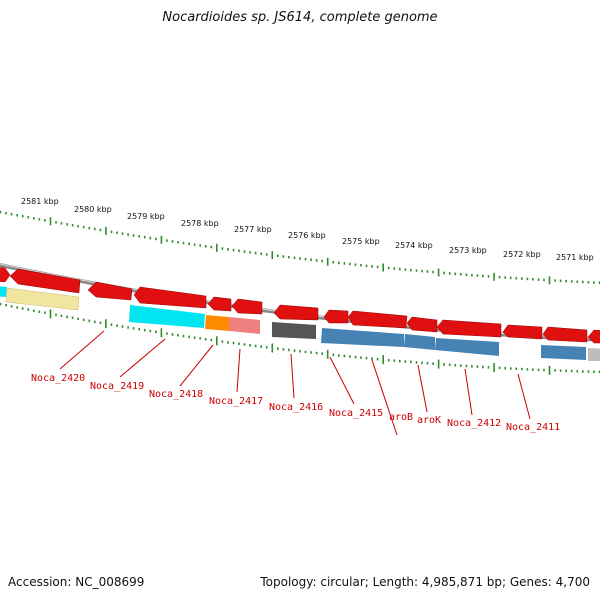 This screenshot has height=600, width=600. I want to click on kbp-label: 2576 kbp, so click(307, 235).